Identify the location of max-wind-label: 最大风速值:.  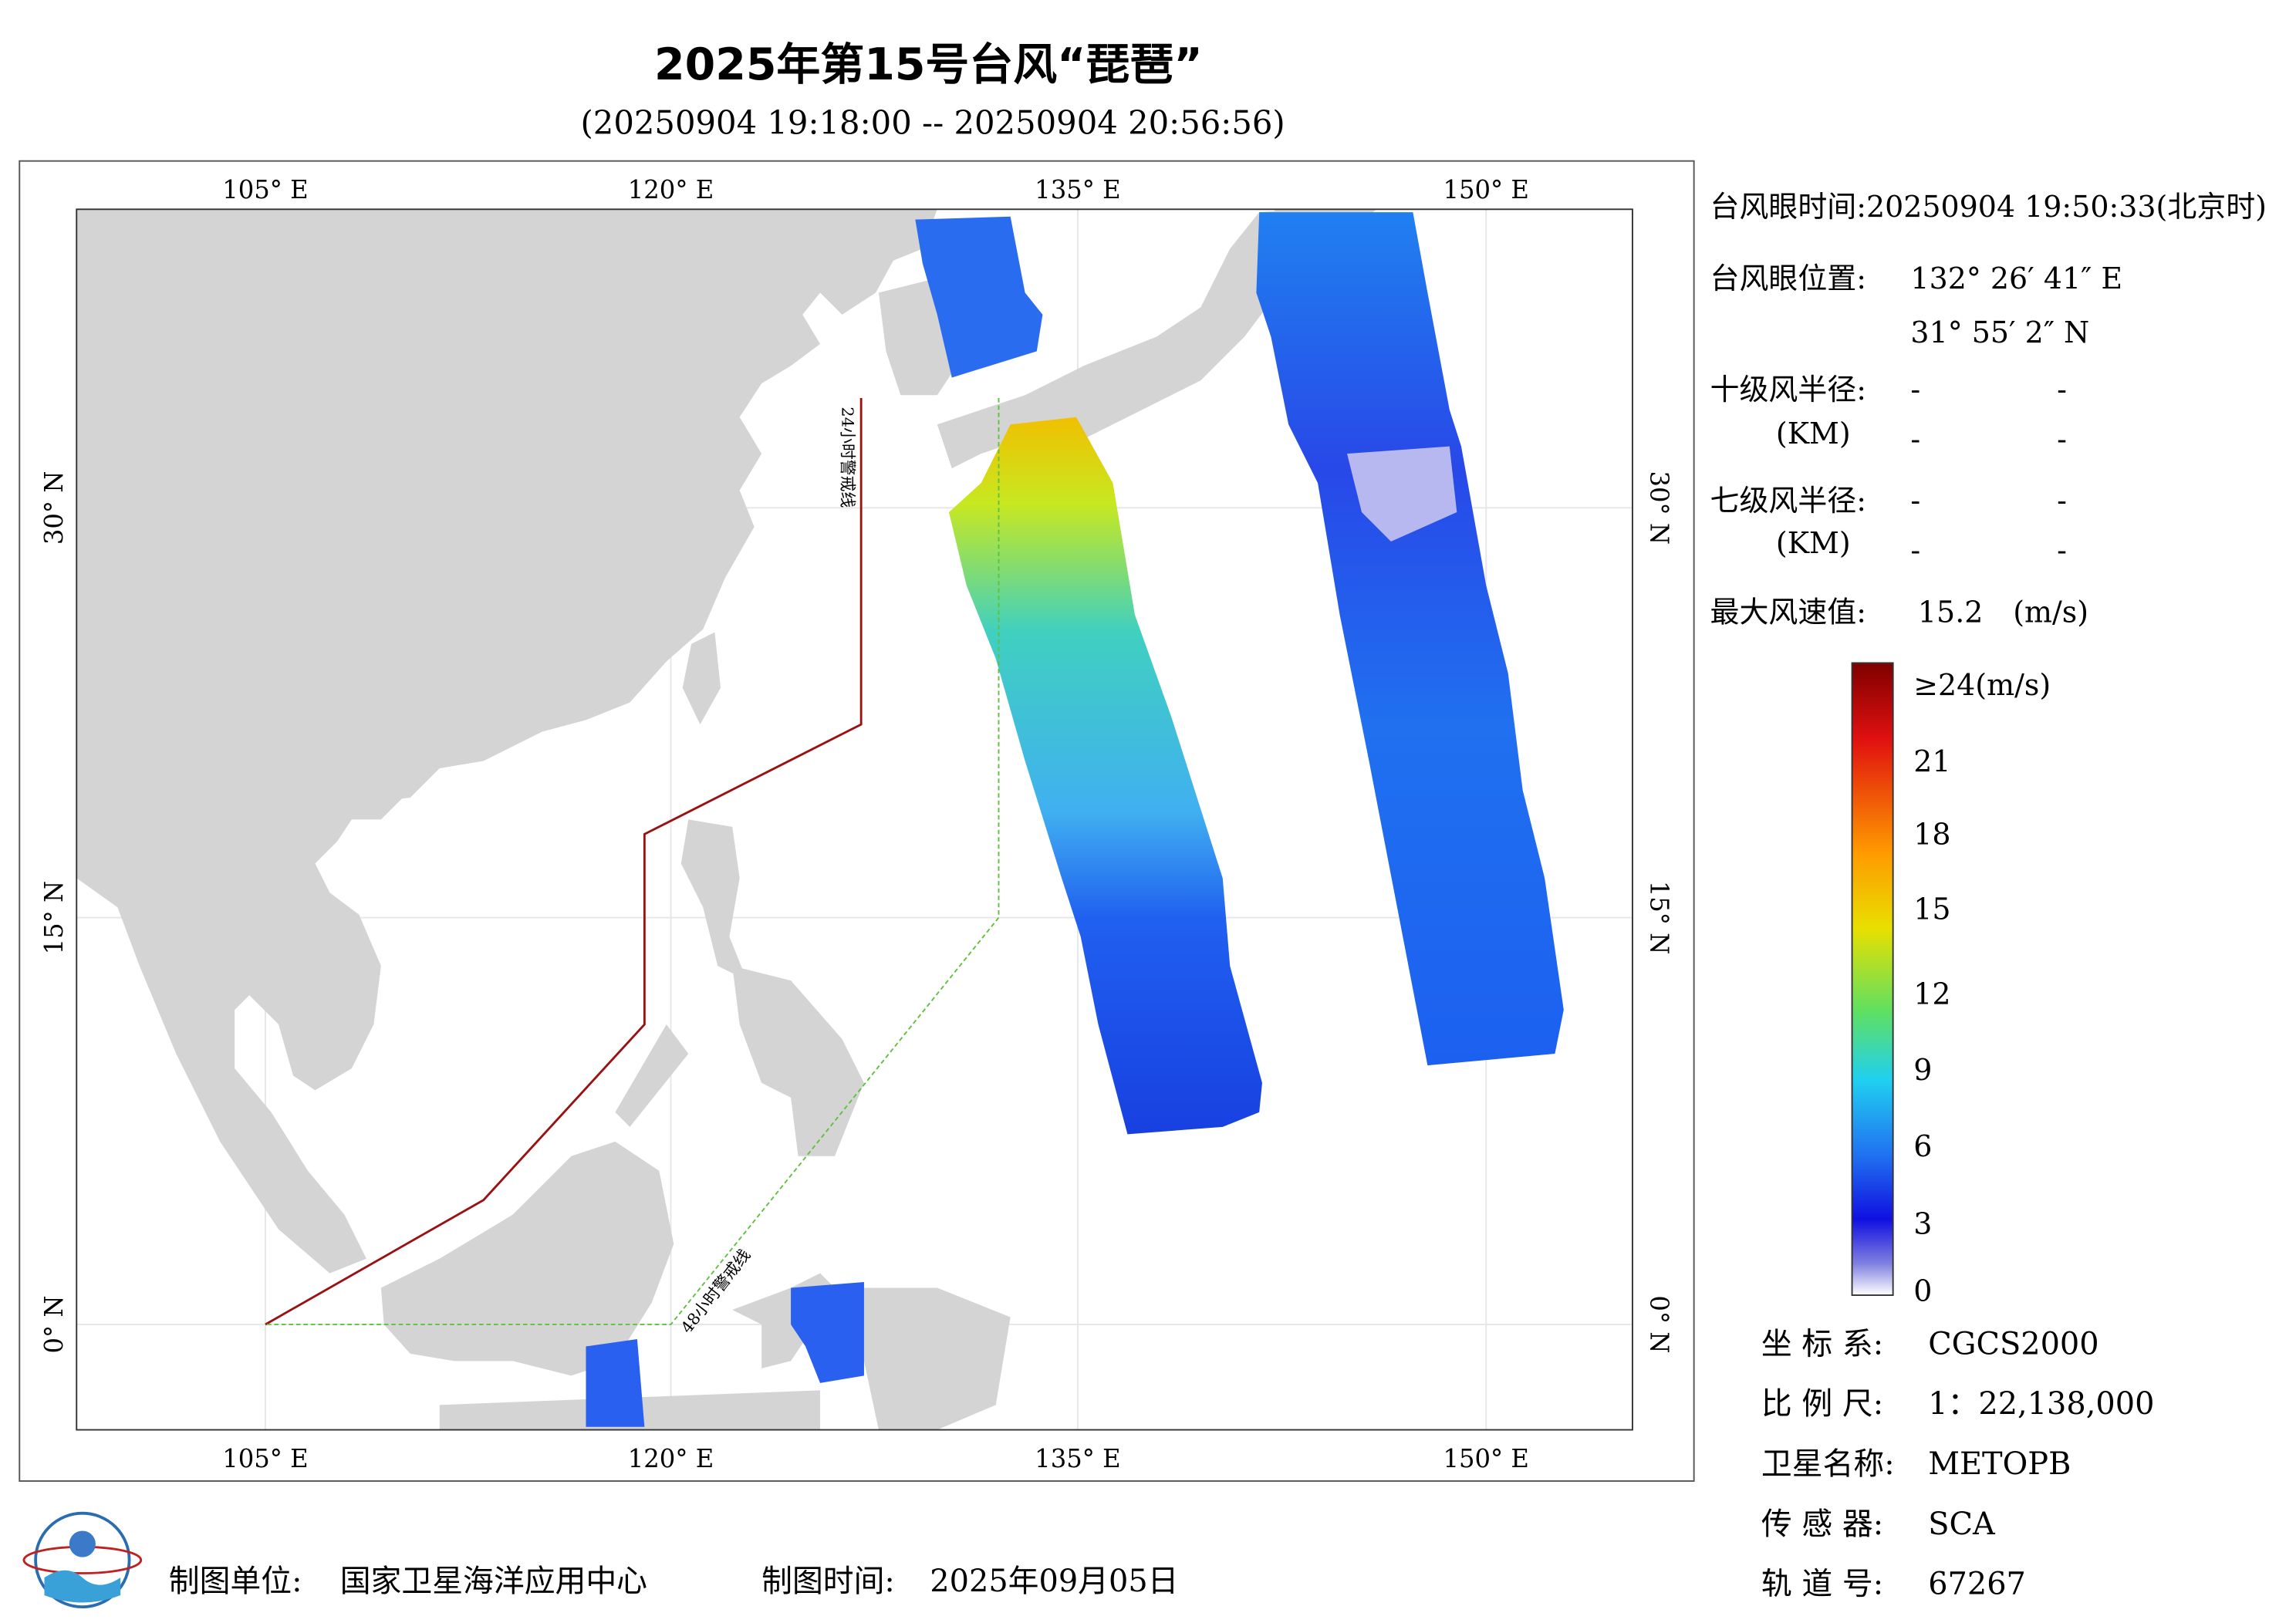
(1788, 612).